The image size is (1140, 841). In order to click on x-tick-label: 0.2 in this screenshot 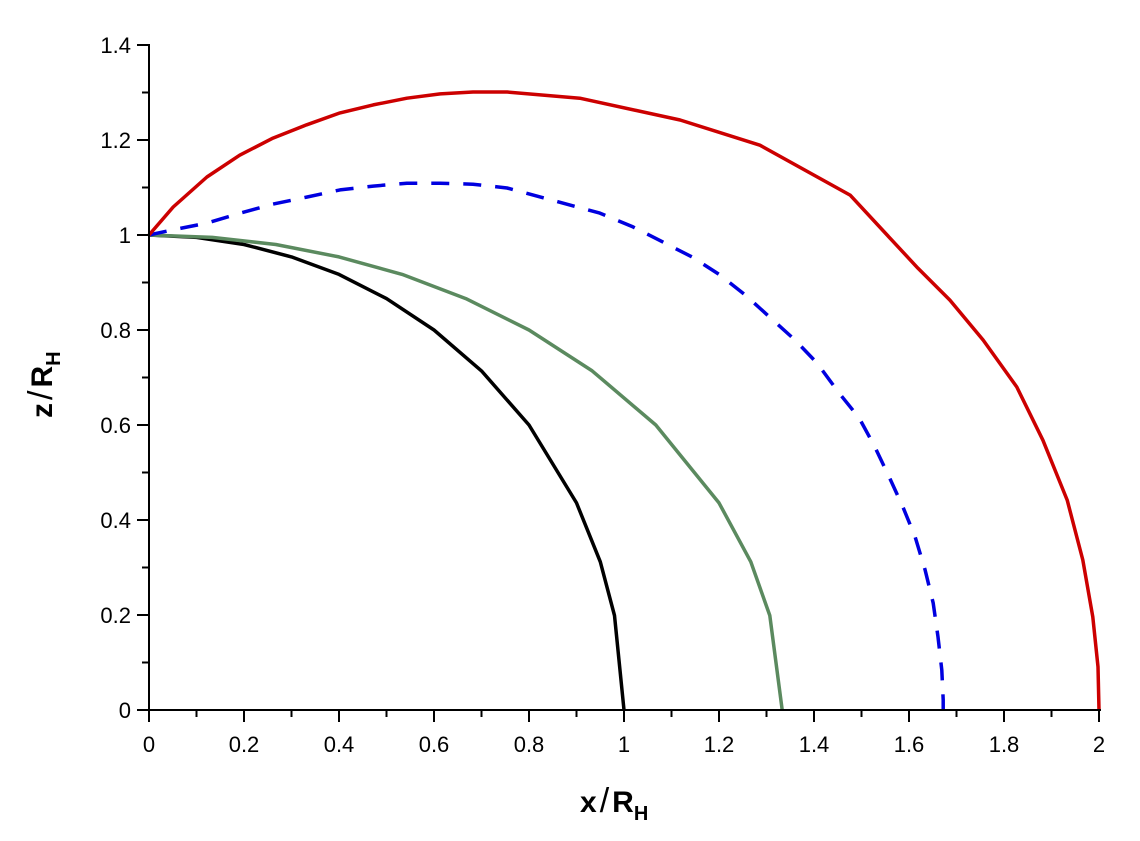, I will do `click(244, 744)`.